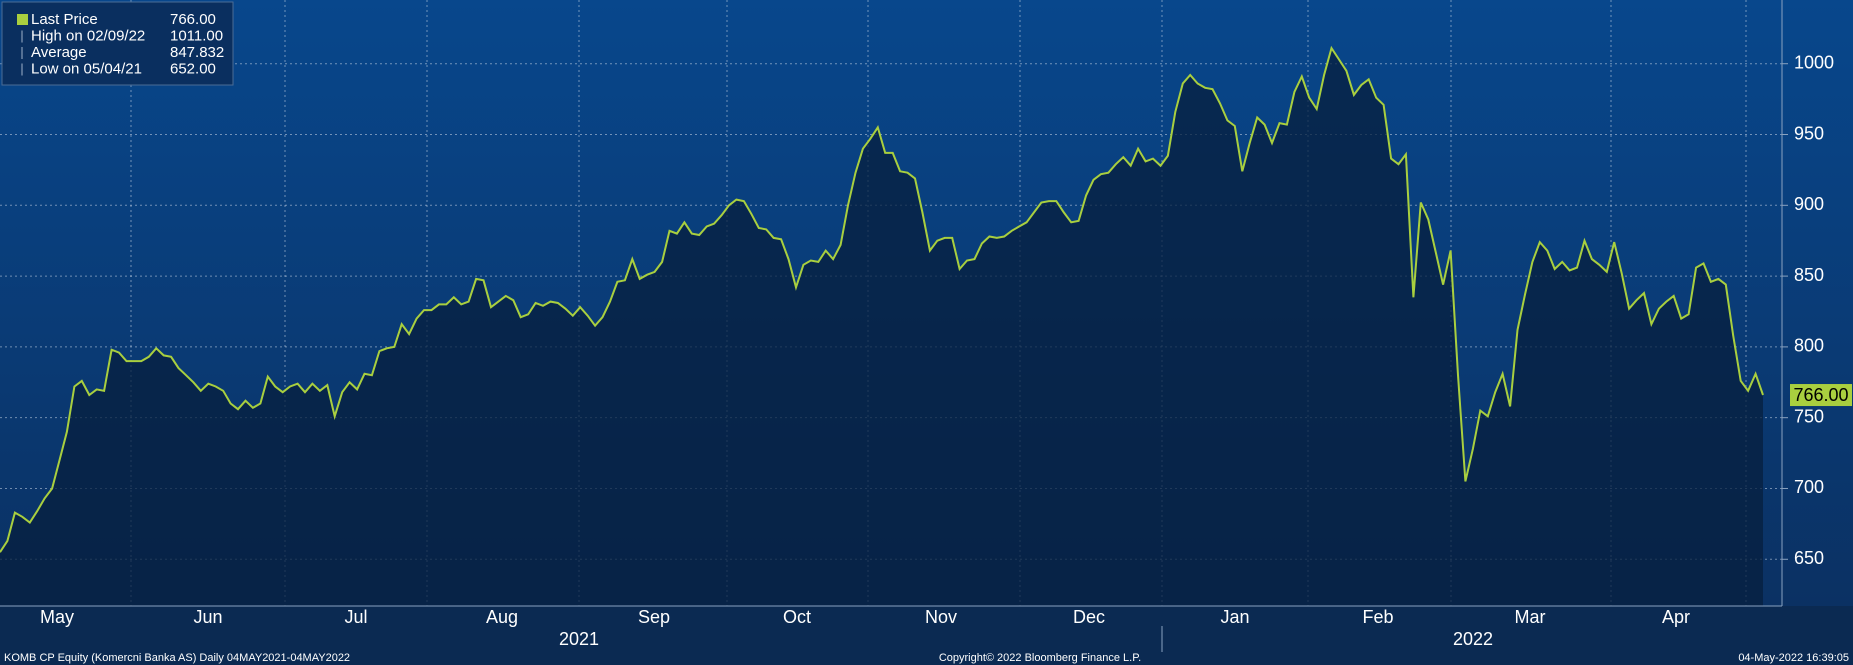 Image resolution: width=1853 pixels, height=665 pixels. I want to click on year-label: 2021, so click(579, 639).